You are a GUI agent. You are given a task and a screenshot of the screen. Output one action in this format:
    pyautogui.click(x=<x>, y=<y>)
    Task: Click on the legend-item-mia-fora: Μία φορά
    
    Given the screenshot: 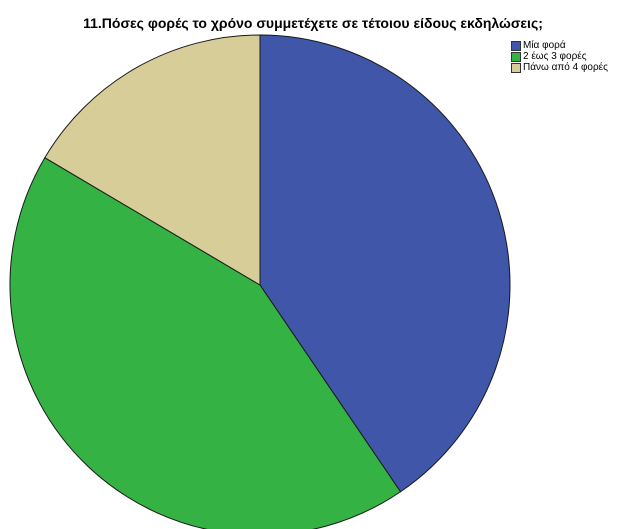 What is the action you would take?
    pyautogui.click(x=559, y=45)
    